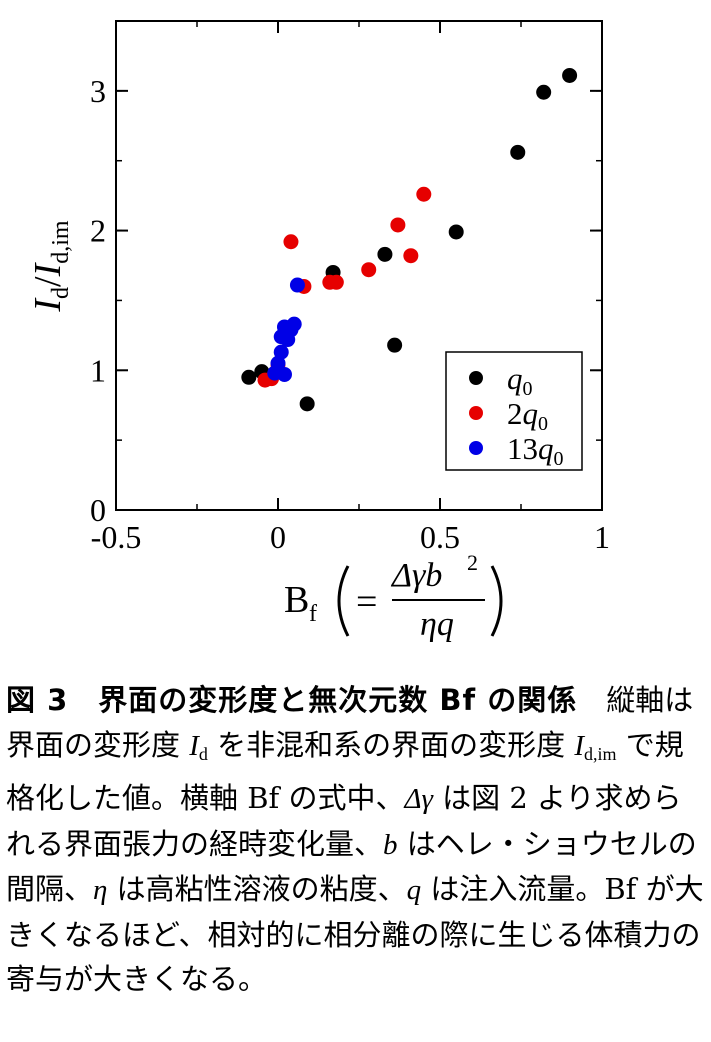 The height and width of the screenshot is (1042, 711). Describe the element at coordinates (100, 890) in the screenshot. I see `caption-var-eta: η` at that location.